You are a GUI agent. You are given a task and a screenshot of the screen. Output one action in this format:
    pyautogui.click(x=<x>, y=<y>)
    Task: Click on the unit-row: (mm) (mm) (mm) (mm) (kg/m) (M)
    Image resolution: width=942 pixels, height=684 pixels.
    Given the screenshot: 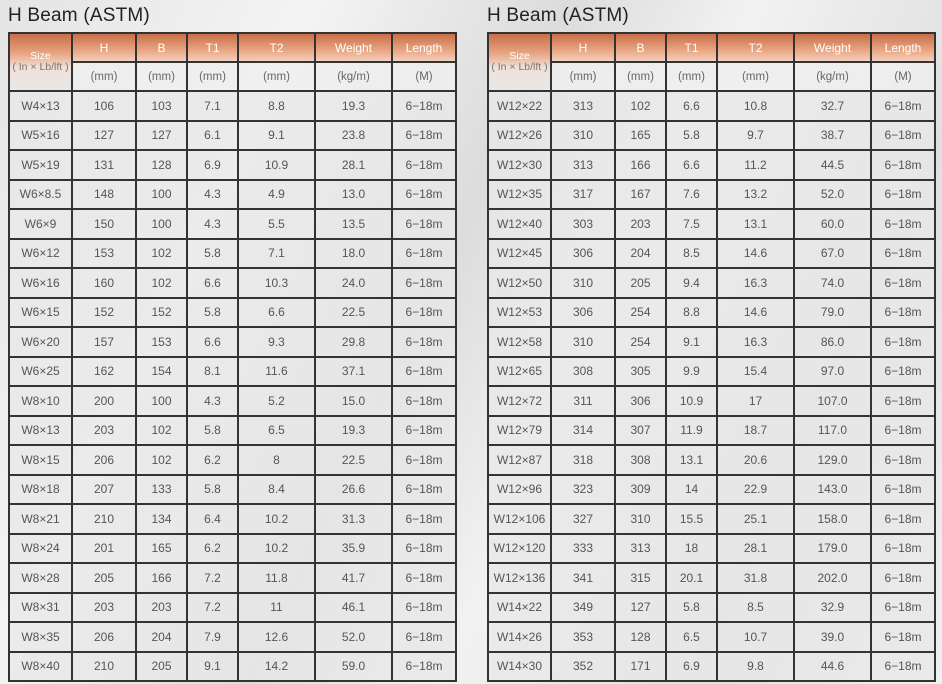 What is the action you would take?
    pyautogui.click(x=712, y=76)
    